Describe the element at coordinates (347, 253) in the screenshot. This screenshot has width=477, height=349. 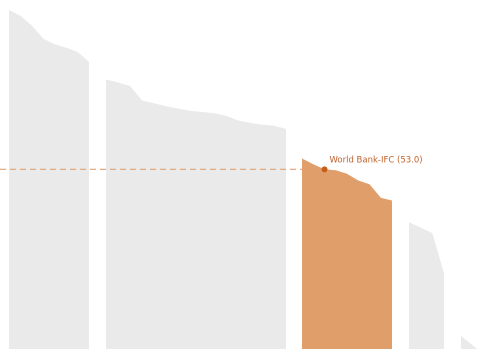
I see `highlighted-area` at that location.